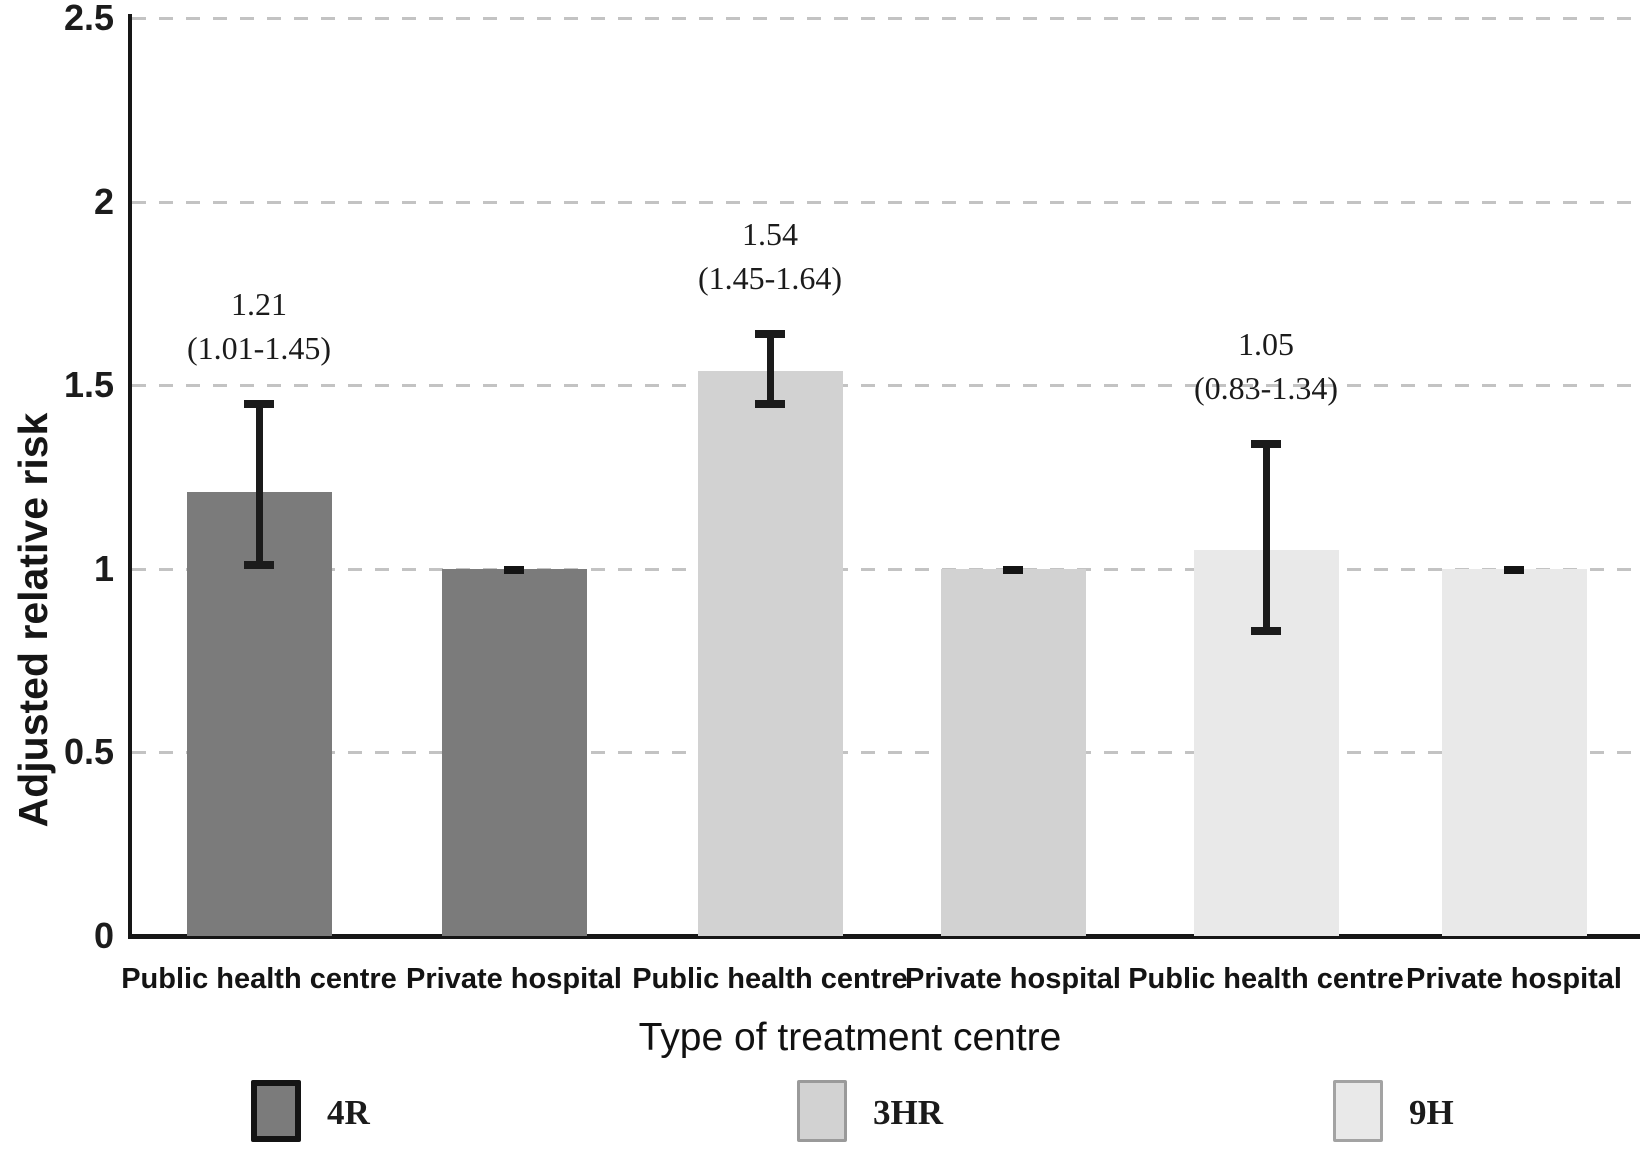 The width and height of the screenshot is (1650, 1154). I want to click on x-axis-title: Type of treatment centre, so click(850, 1037).